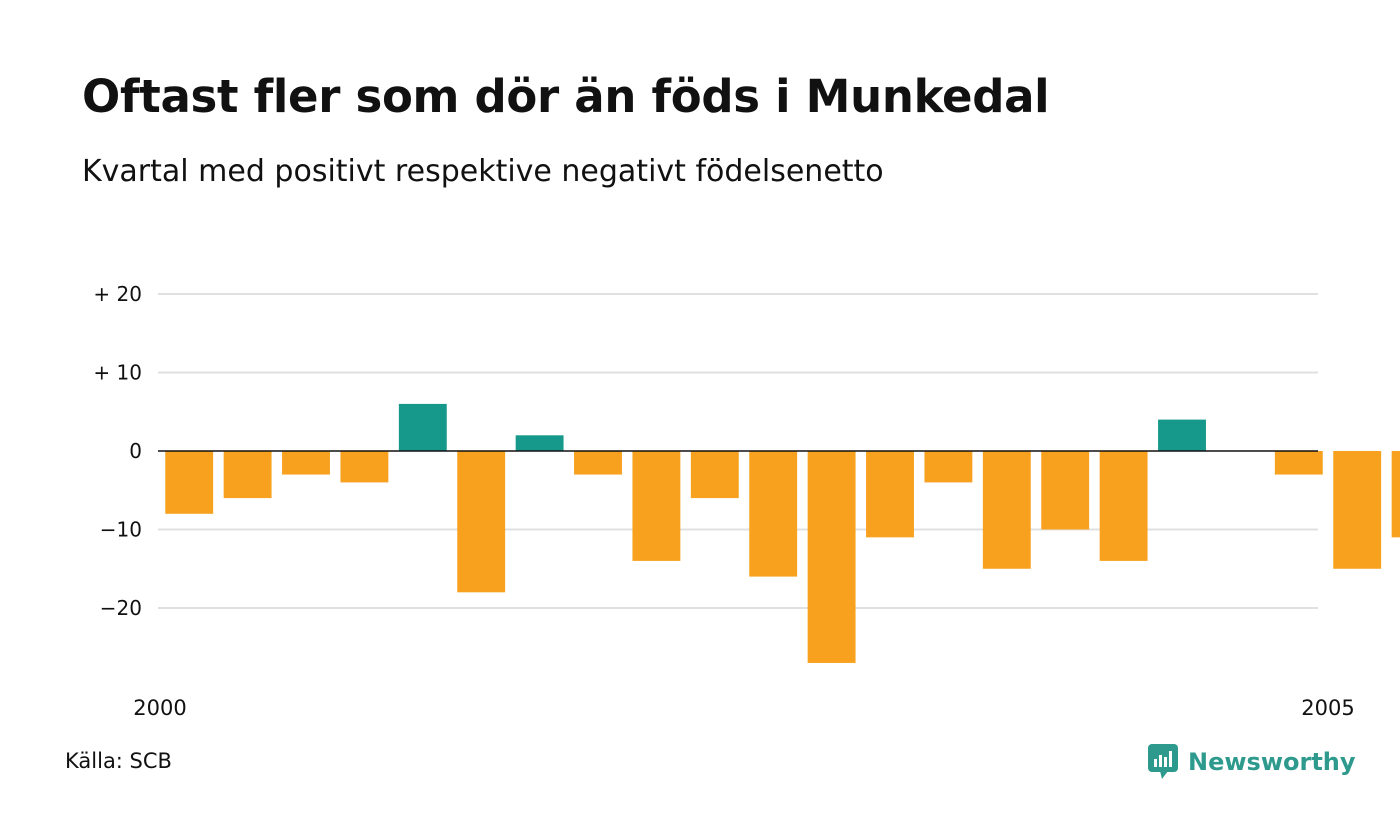 This screenshot has height=840, width=1400. Describe the element at coordinates (135, 451) in the screenshot. I see `y-tick-label: 0` at that location.